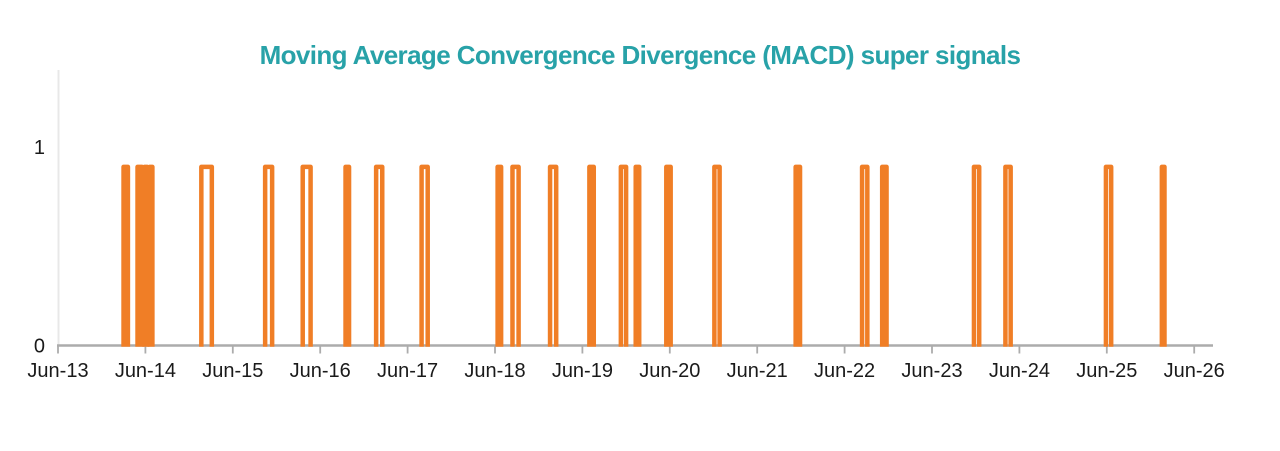 This screenshot has width=1280, height=451. What do you see at coordinates (582, 371) in the screenshot?
I see `x-tick-label: Jun-19` at bounding box center [582, 371].